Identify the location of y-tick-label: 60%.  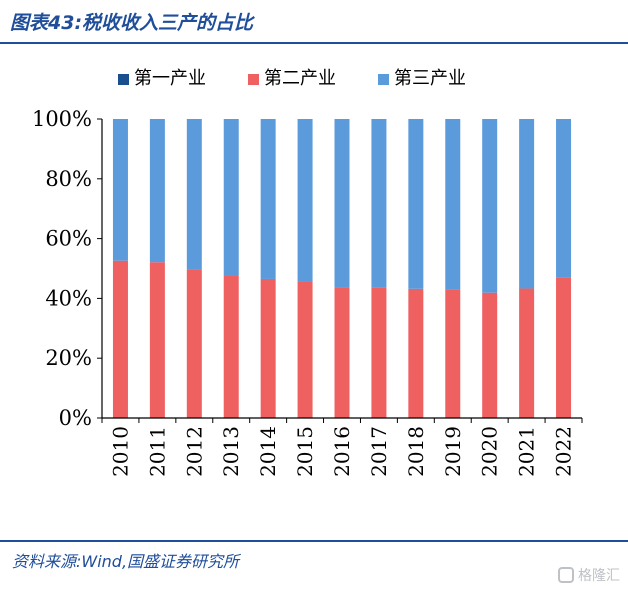
(68, 239).